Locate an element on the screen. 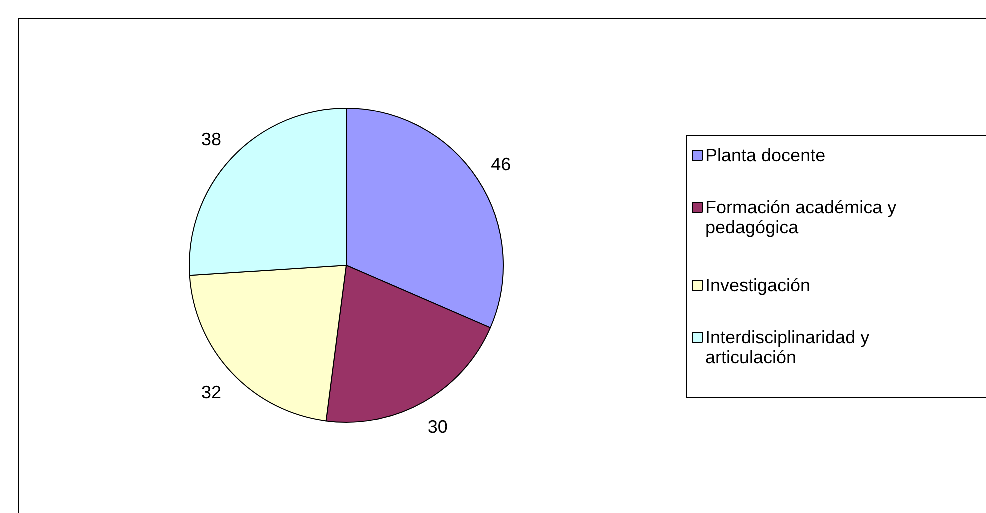  data-label: 30 is located at coordinates (438, 426).